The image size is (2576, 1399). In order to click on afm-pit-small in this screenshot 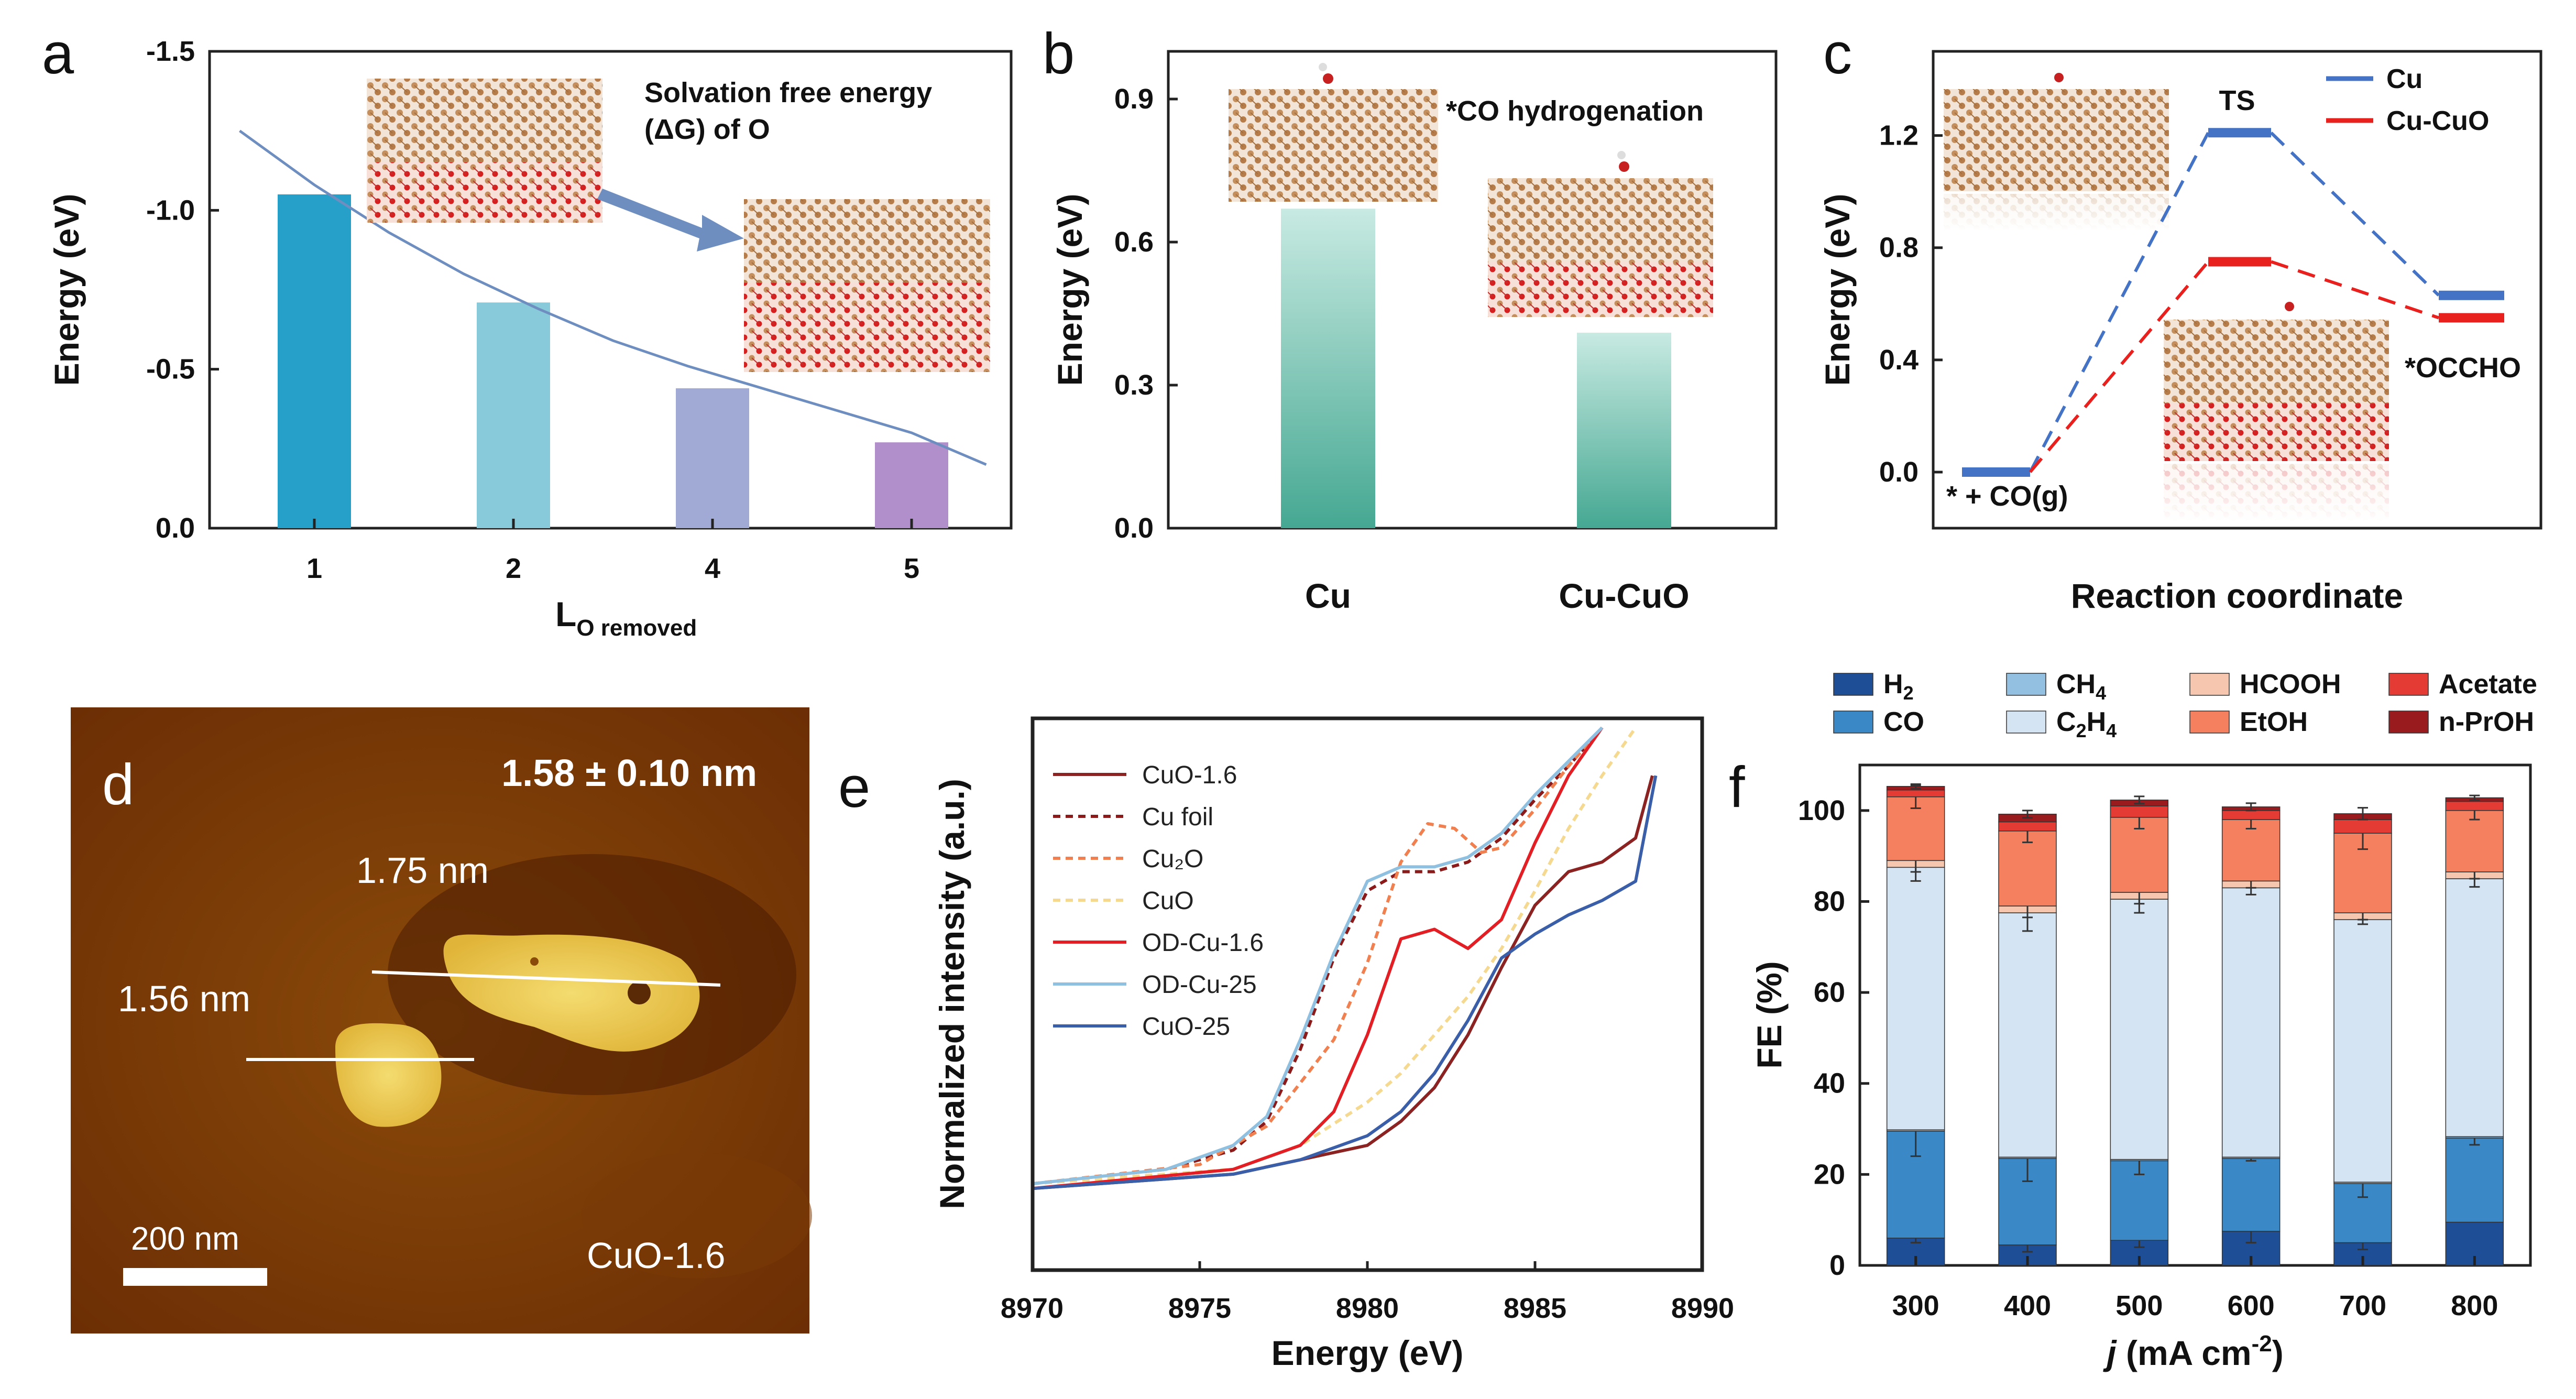, I will do `click(534, 961)`.